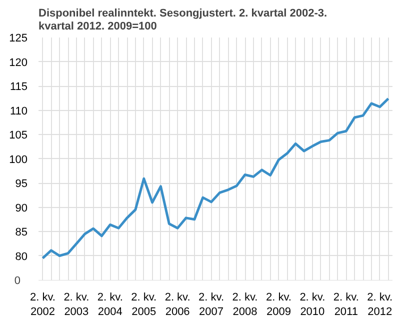 The image size is (400, 320). Describe the element at coordinates (279, 305) in the screenshot. I see `x-tick-label: 2. kv. 2009` at that location.